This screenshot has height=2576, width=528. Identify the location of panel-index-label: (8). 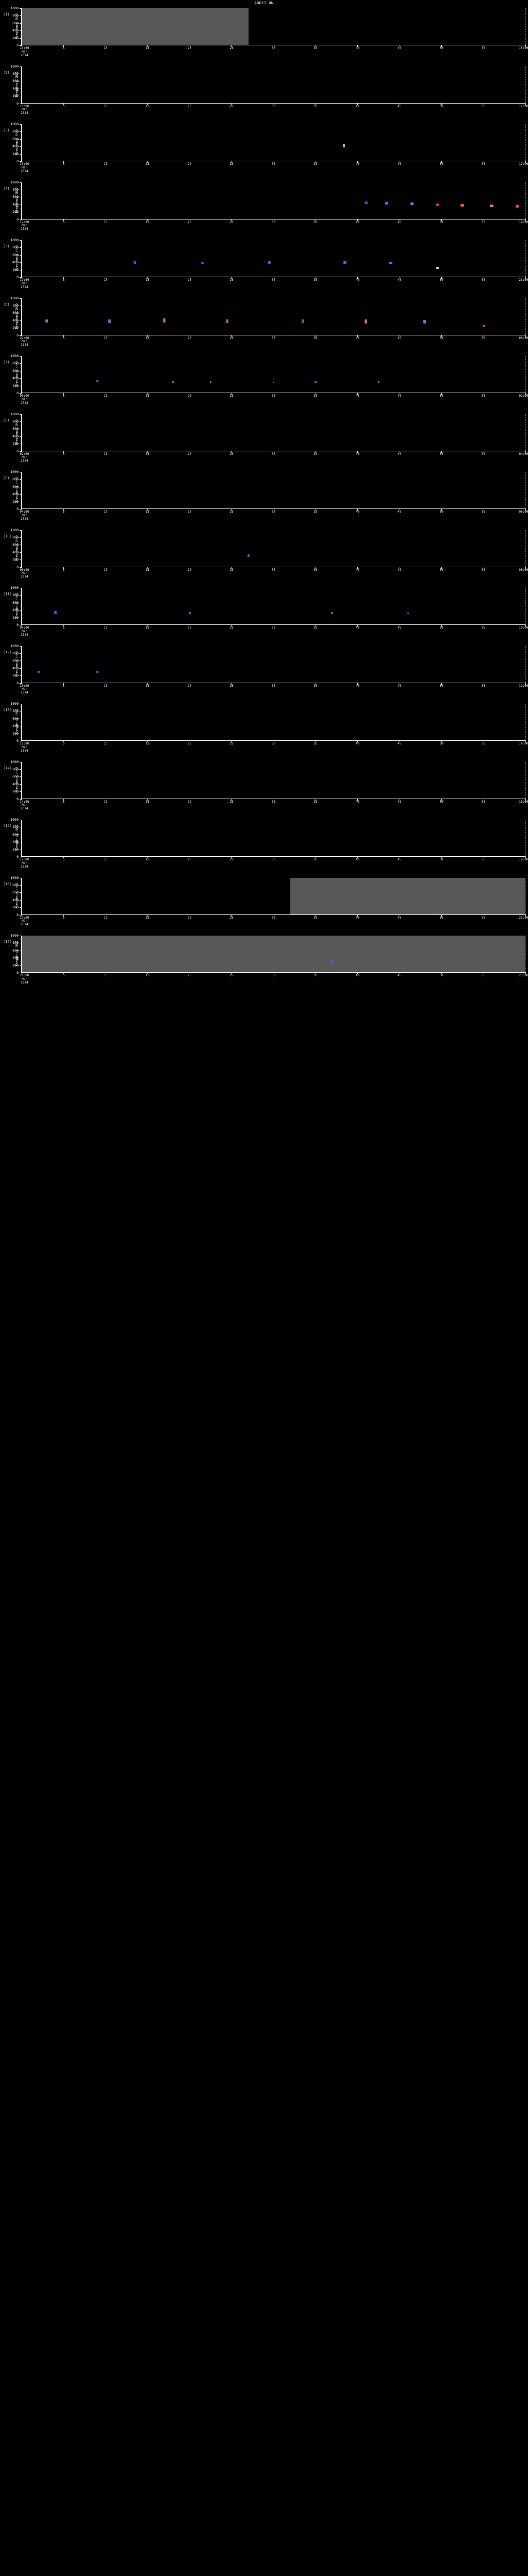
(6, 420).